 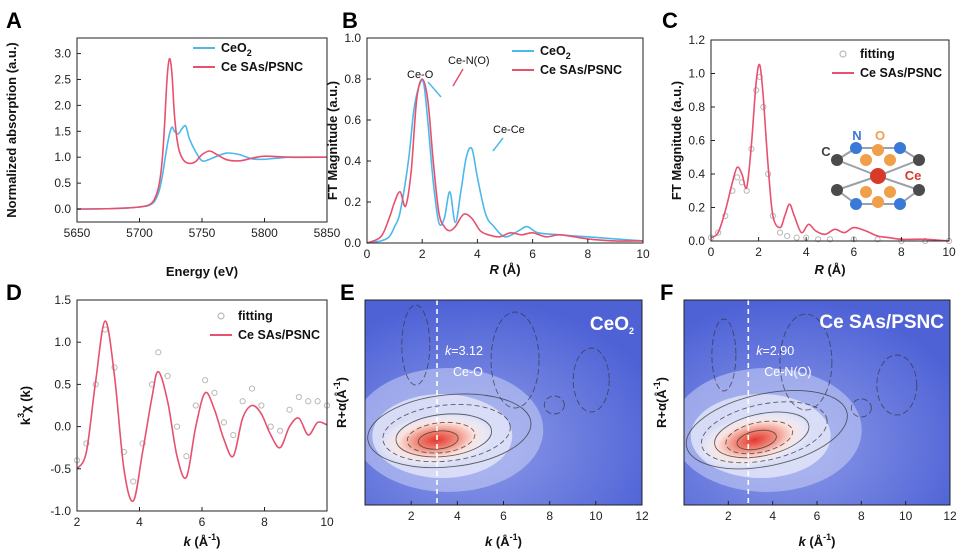 What do you see at coordinates (826, 151) in the screenshot?
I see `inset-label-c: C` at bounding box center [826, 151].